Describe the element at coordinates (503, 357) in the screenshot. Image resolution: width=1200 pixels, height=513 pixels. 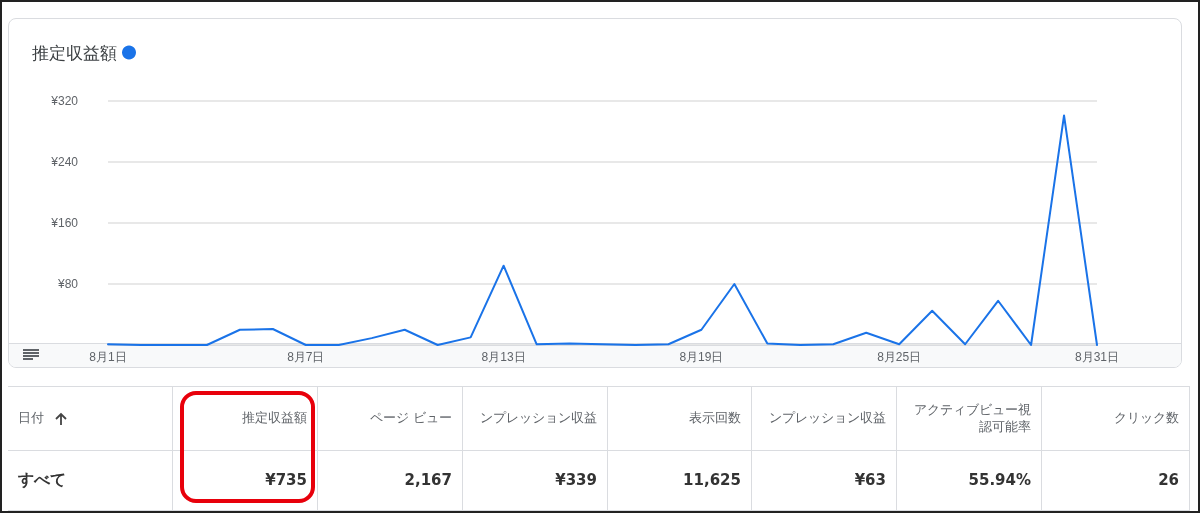
I see `x-tick-label: 8月13日` at that location.